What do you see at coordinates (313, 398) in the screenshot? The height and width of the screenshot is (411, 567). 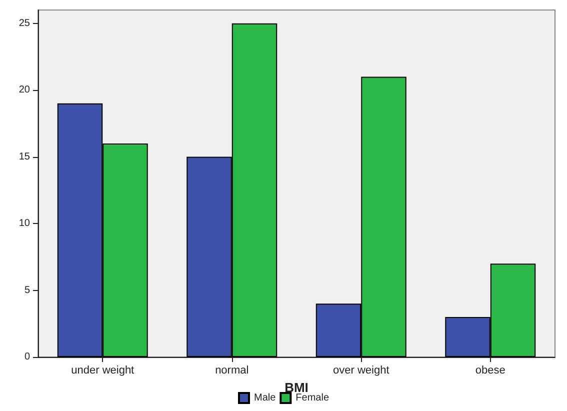 I see `legend-label: Female` at bounding box center [313, 398].